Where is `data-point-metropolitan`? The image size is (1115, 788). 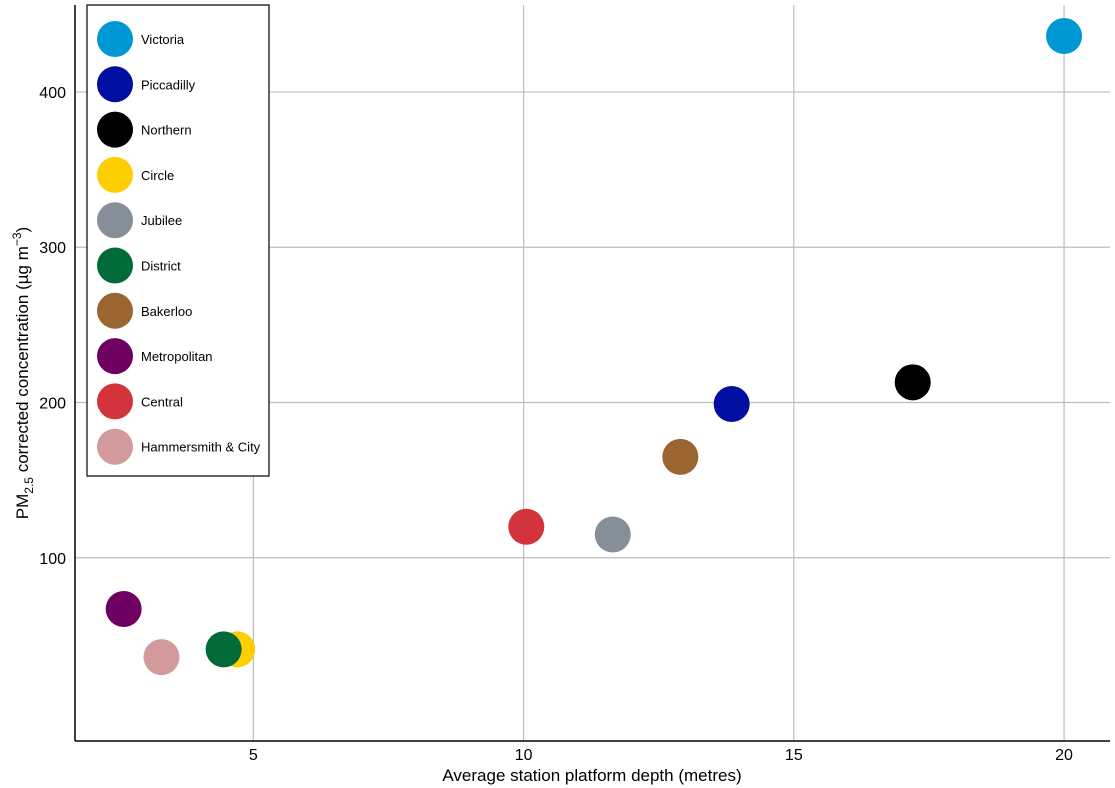
data-point-metropolitan is located at coordinates (123, 609).